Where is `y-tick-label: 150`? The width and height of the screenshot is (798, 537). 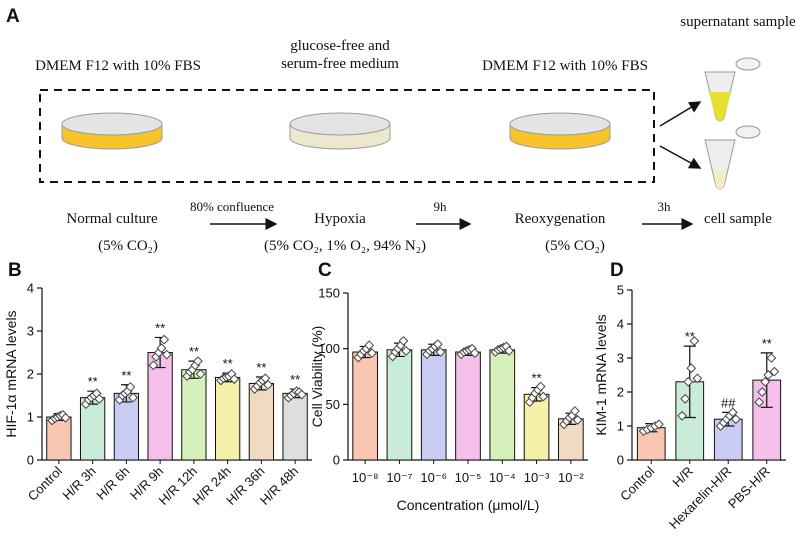 y-tick-label: 150 is located at coordinates (329, 293).